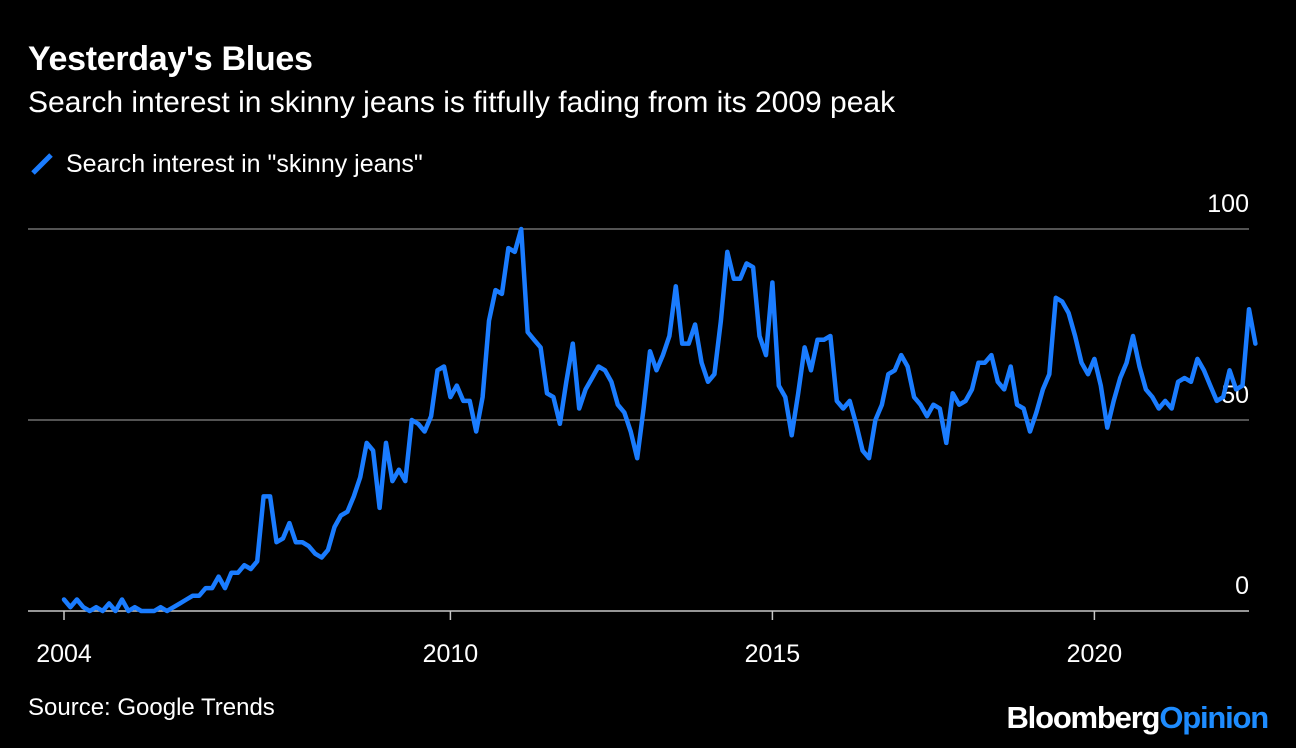 The width and height of the screenshot is (1296, 748). Describe the element at coordinates (1228, 204) in the screenshot. I see `y-tick-label-100: 100` at that location.